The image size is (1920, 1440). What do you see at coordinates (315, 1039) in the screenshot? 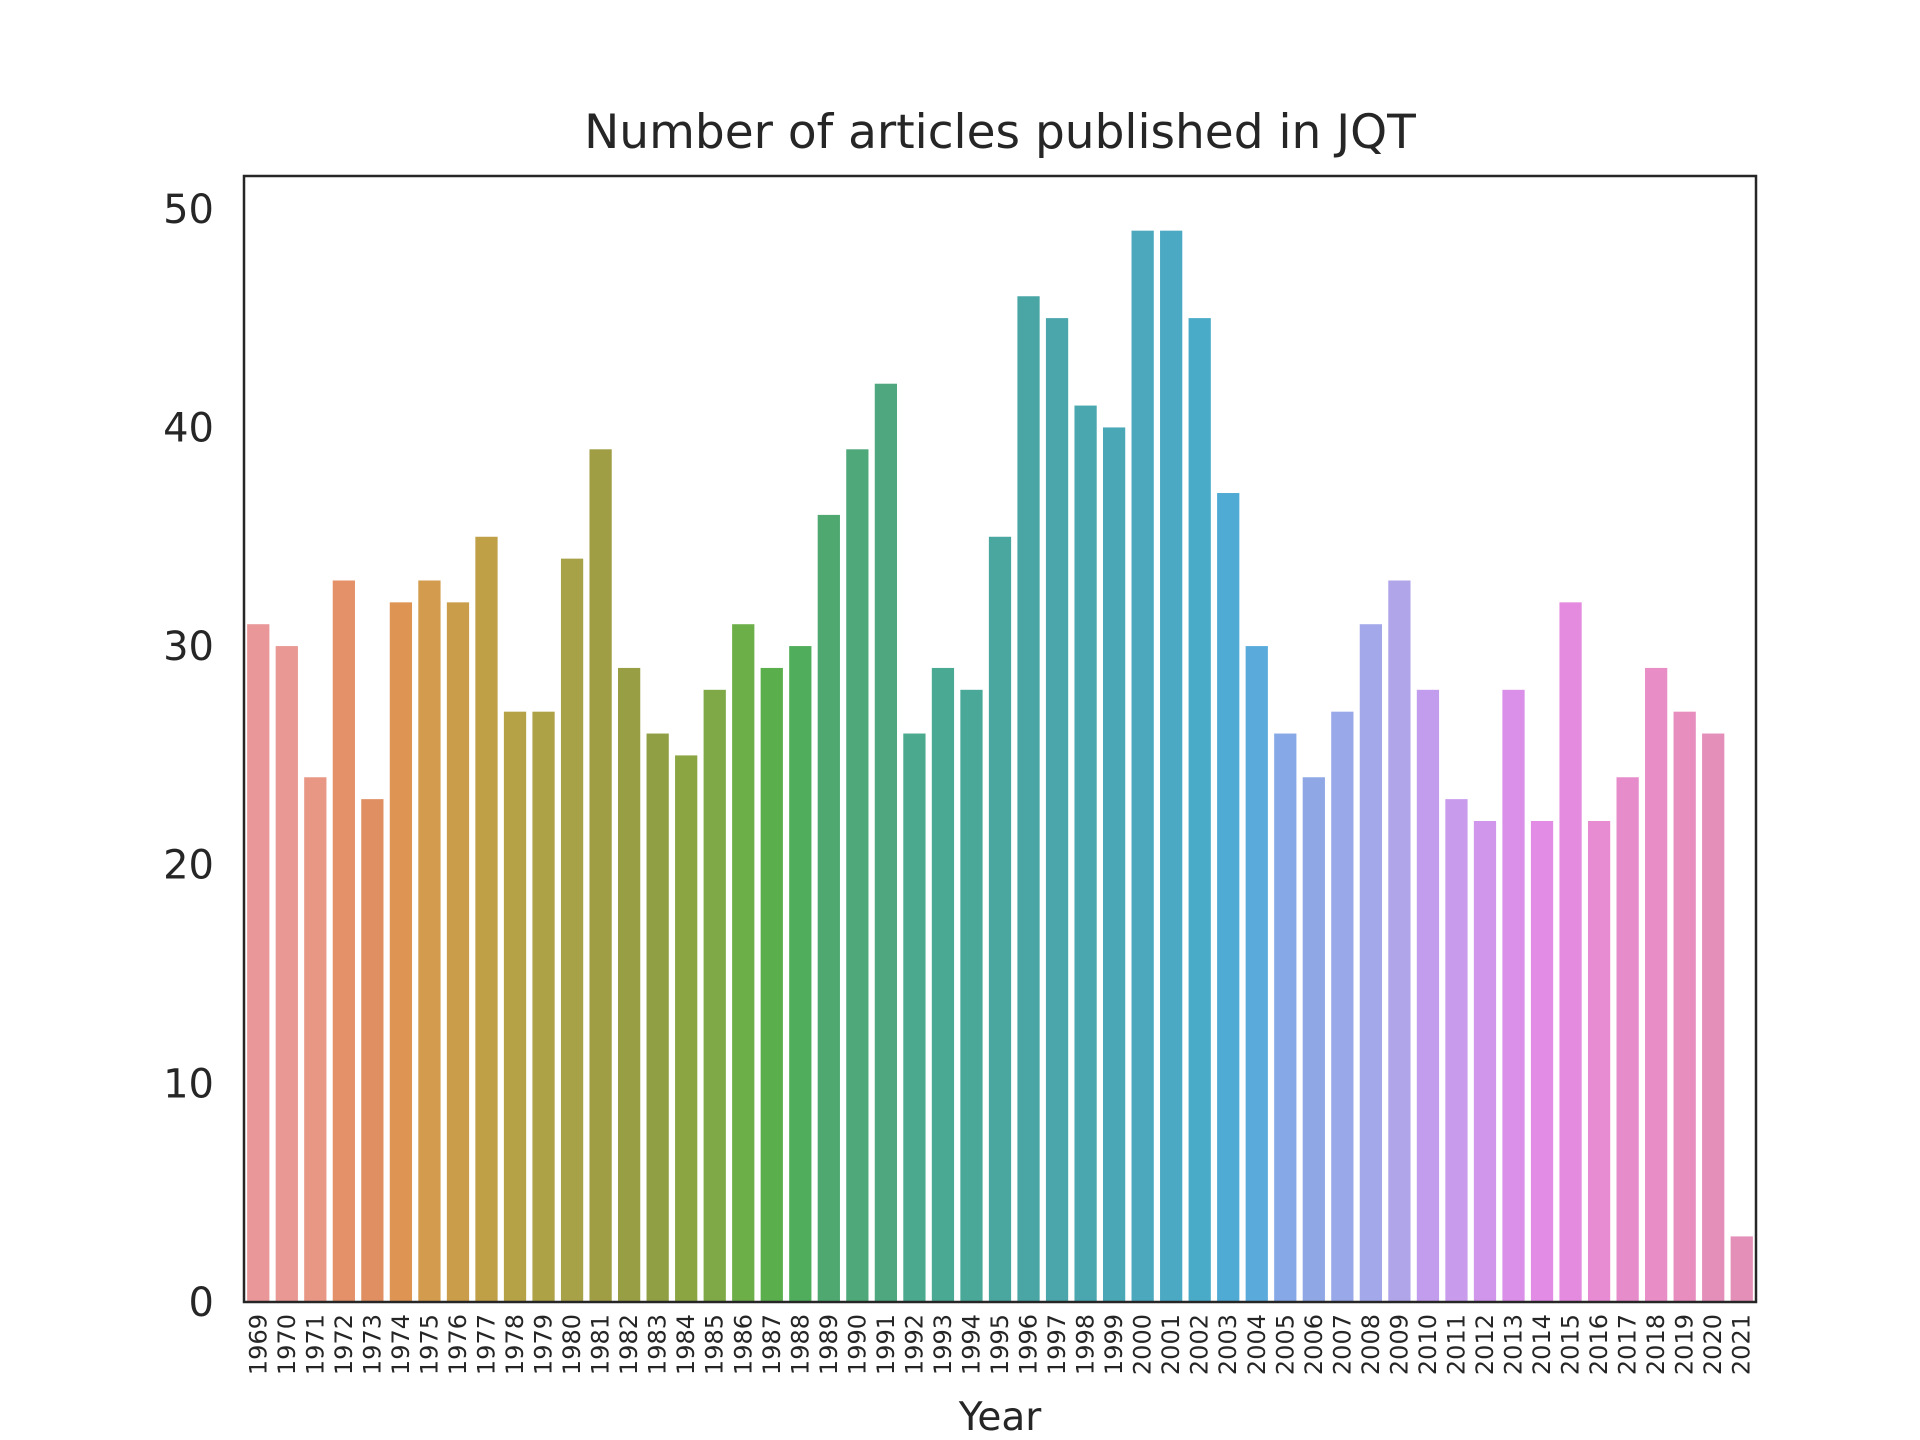
I see `bar-1971` at bounding box center [315, 1039].